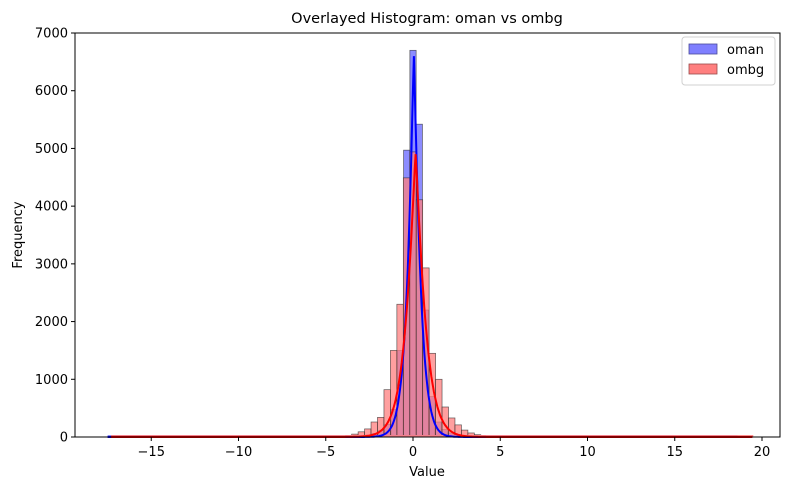  I want to click on x-tick-label: −5, so click(325, 452).